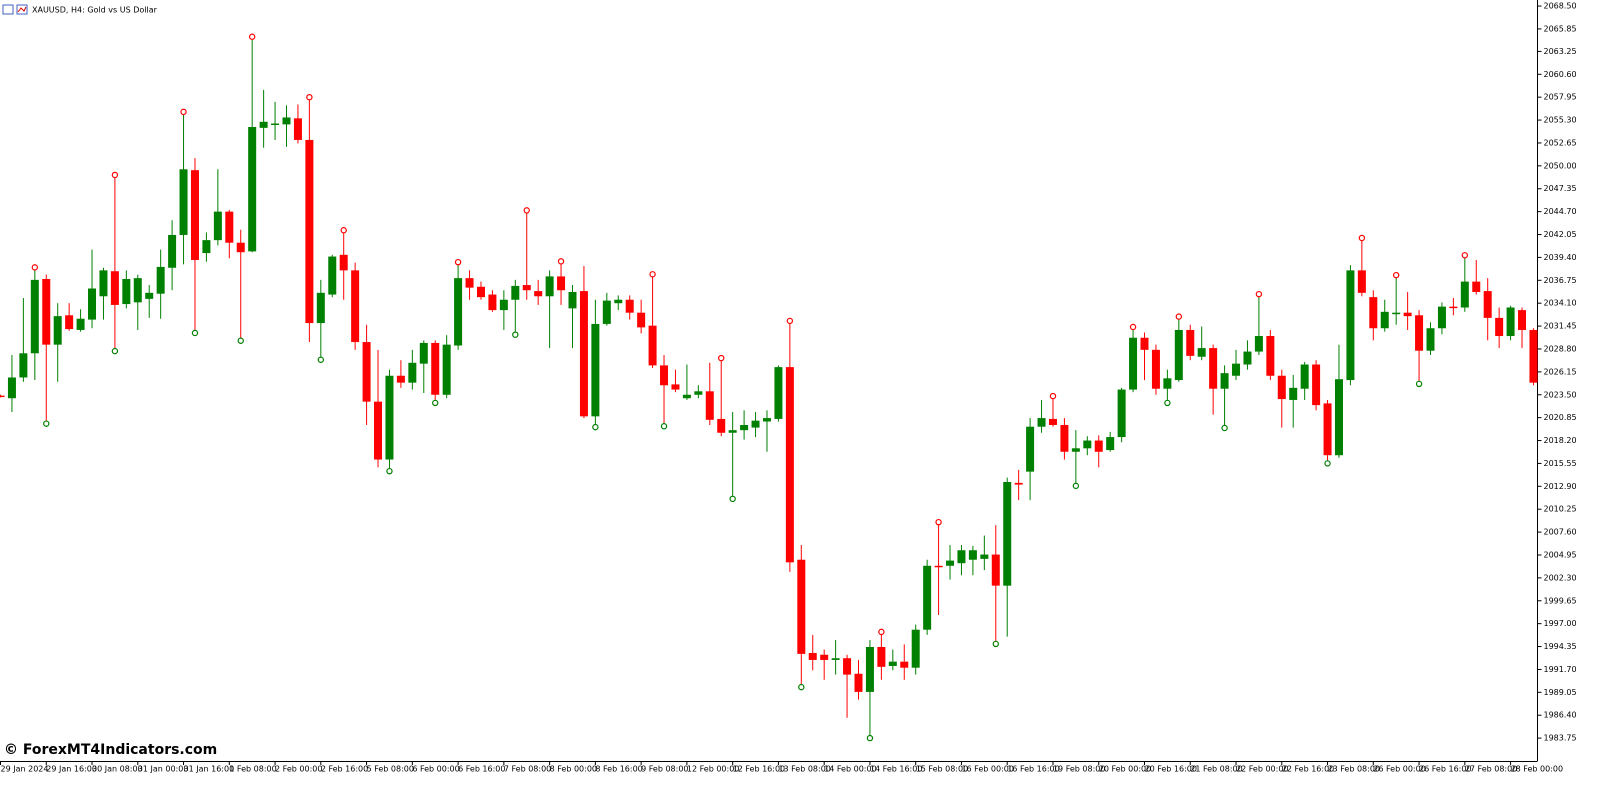 The height and width of the screenshot is (791, 1600). I want to click on y-tick-label: 2063.25, so click(1560, 51).